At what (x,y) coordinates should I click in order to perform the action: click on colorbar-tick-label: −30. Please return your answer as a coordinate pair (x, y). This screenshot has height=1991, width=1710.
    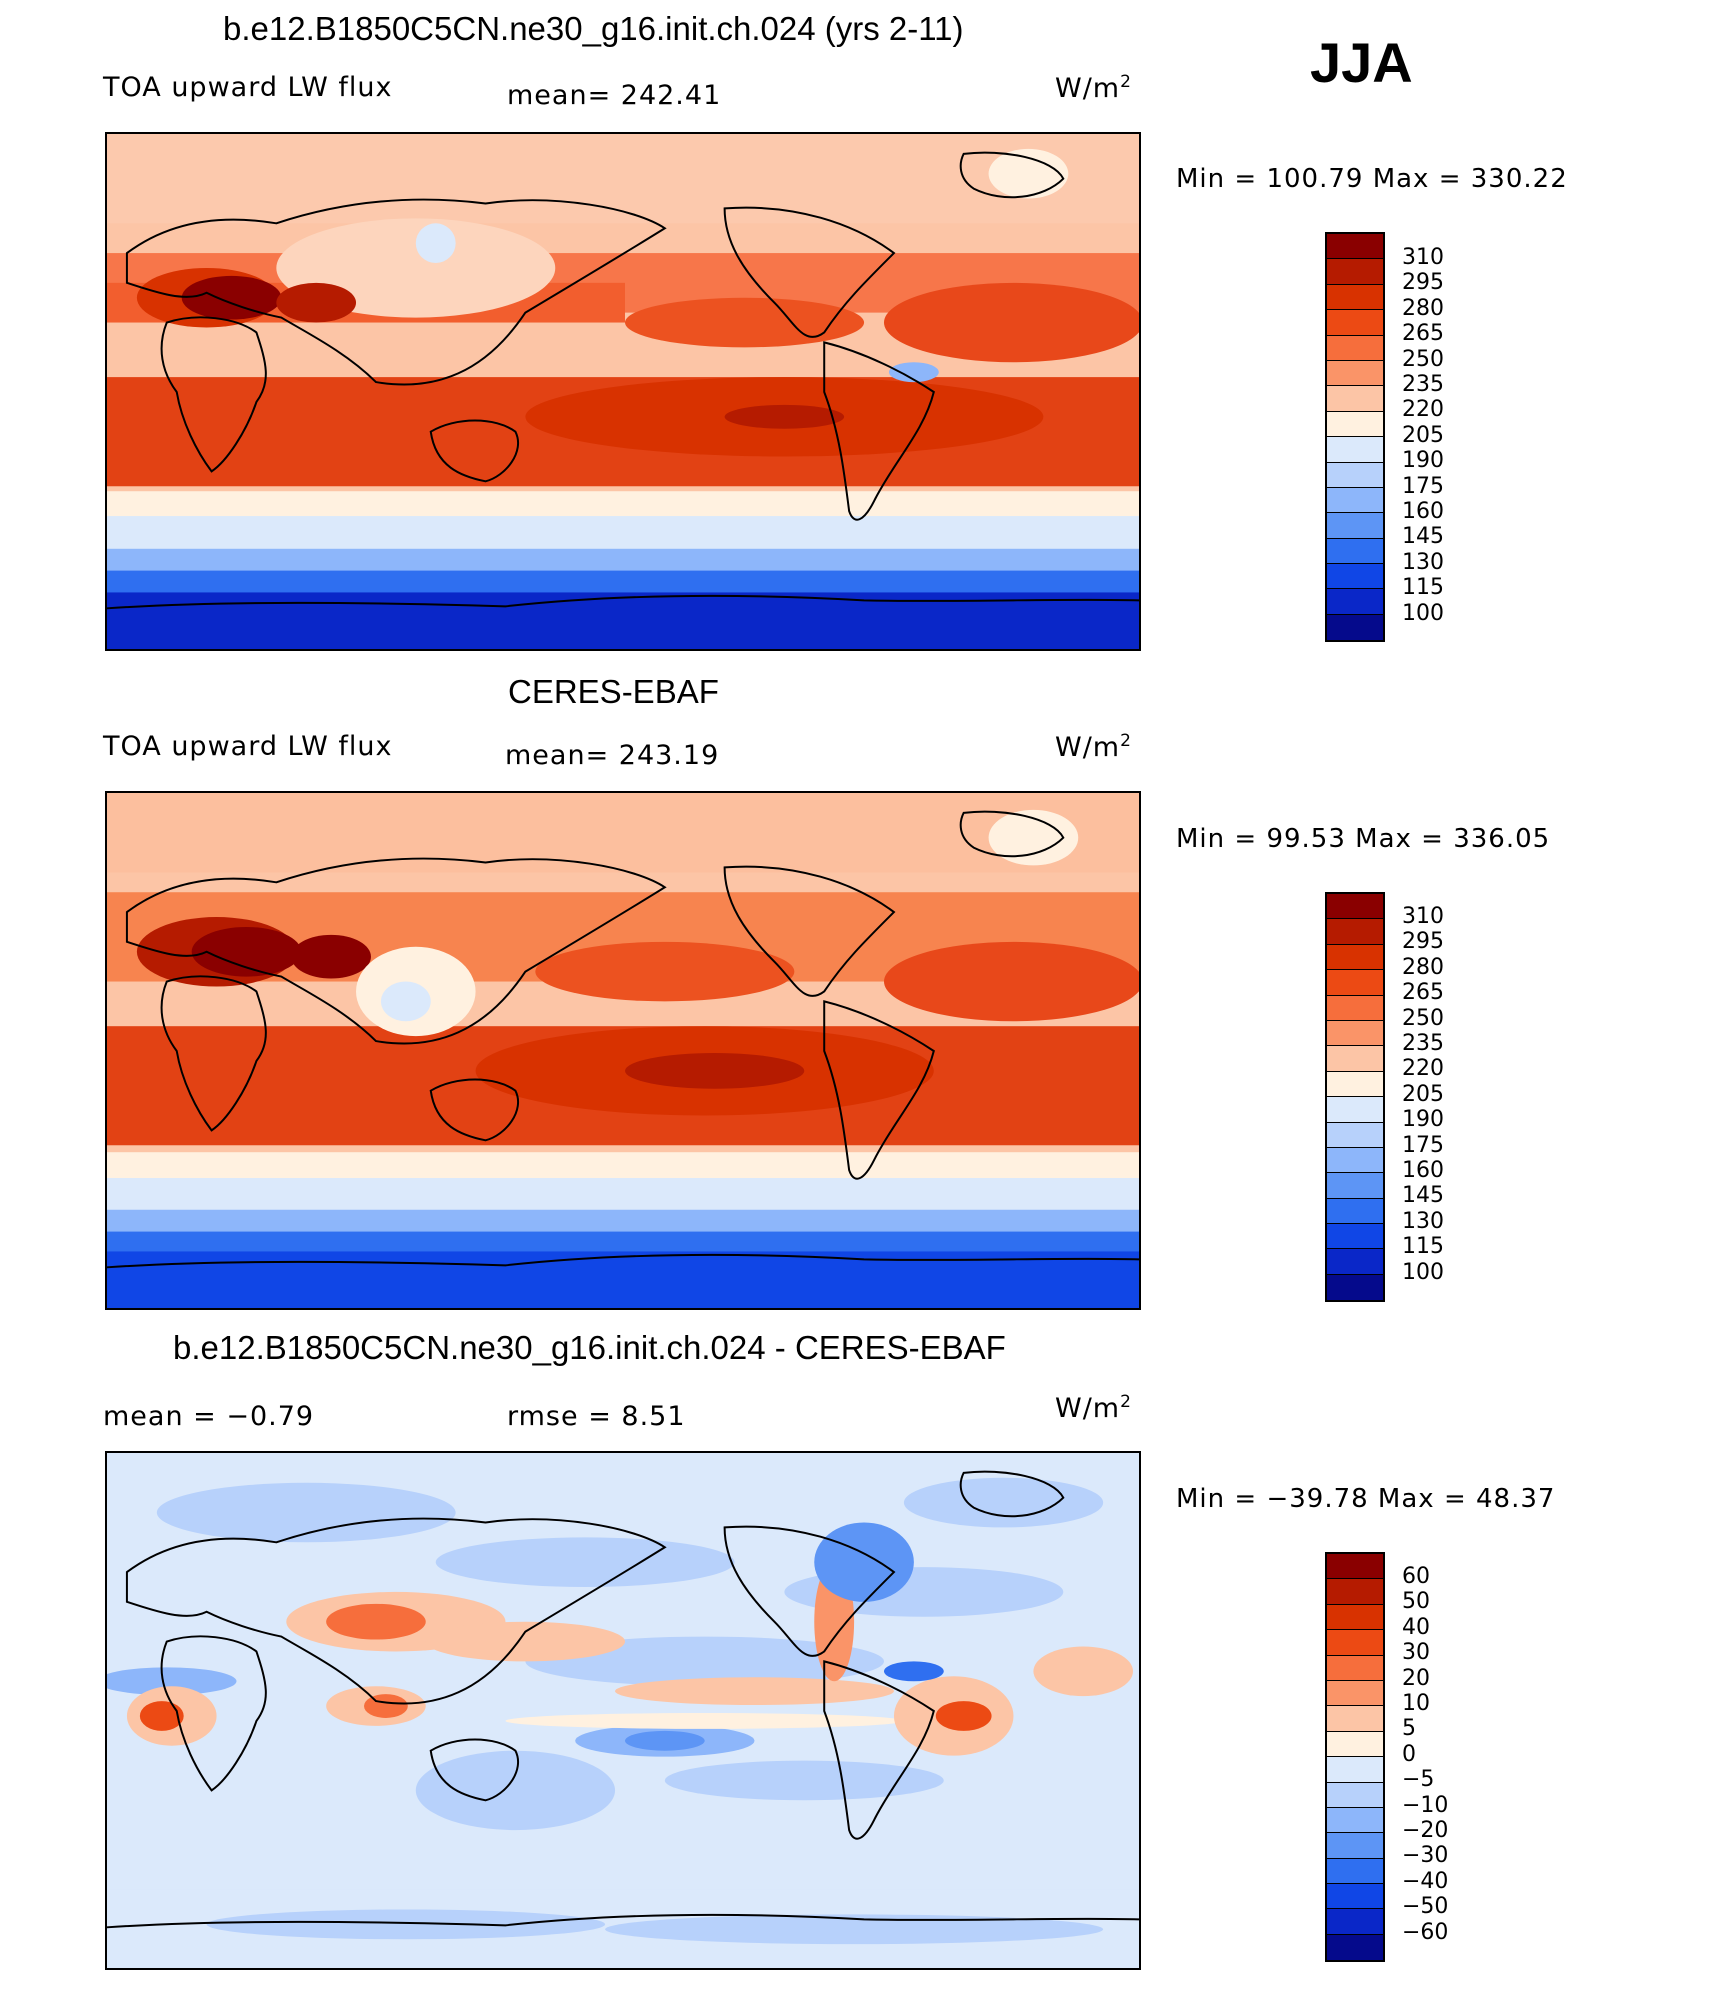
    Looking at the image, I should click on (1425, 1856).